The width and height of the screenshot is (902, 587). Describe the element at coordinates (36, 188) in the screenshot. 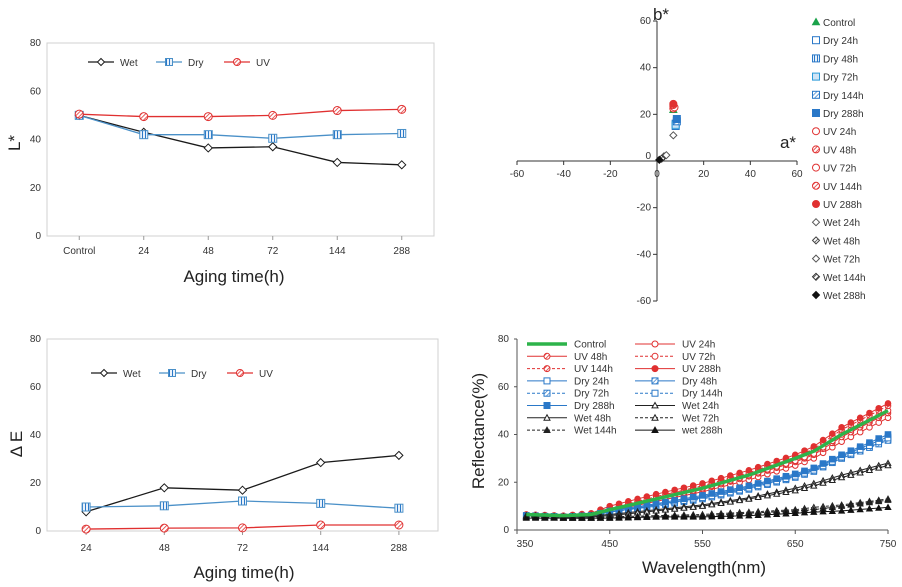

I see `panel-L-ytick: 20` at that location.